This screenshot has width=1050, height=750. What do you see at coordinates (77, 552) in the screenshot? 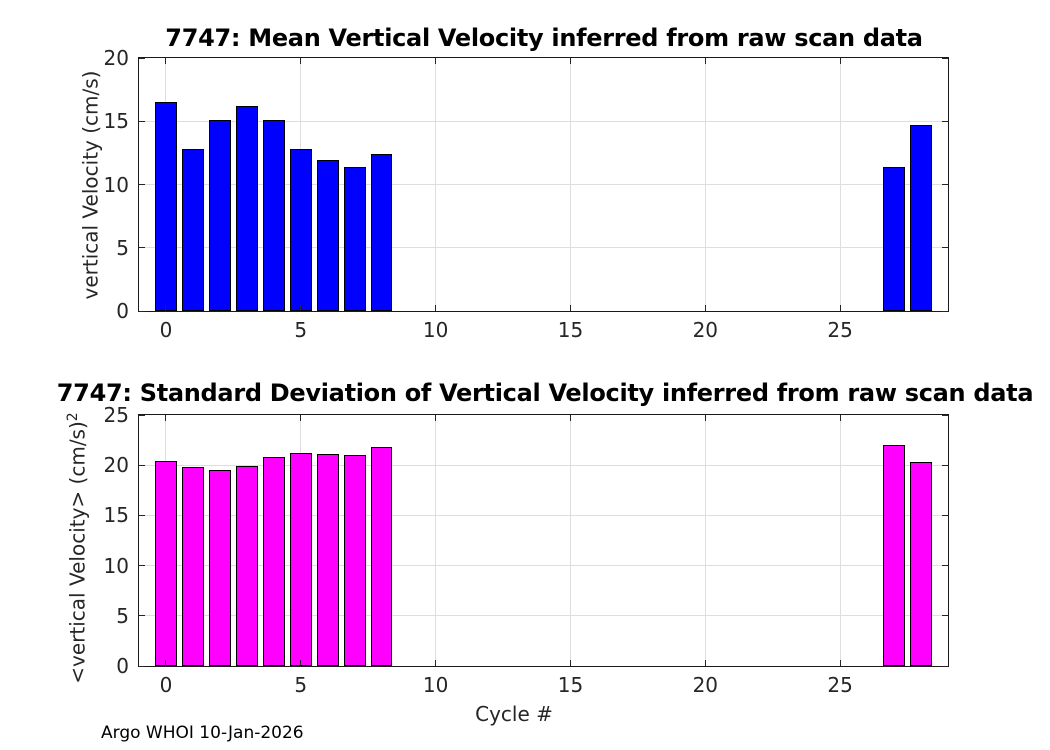
I see `y-axis-label-text: <vertical Velocity> (cm/s)` at bounding box center [77, 552].